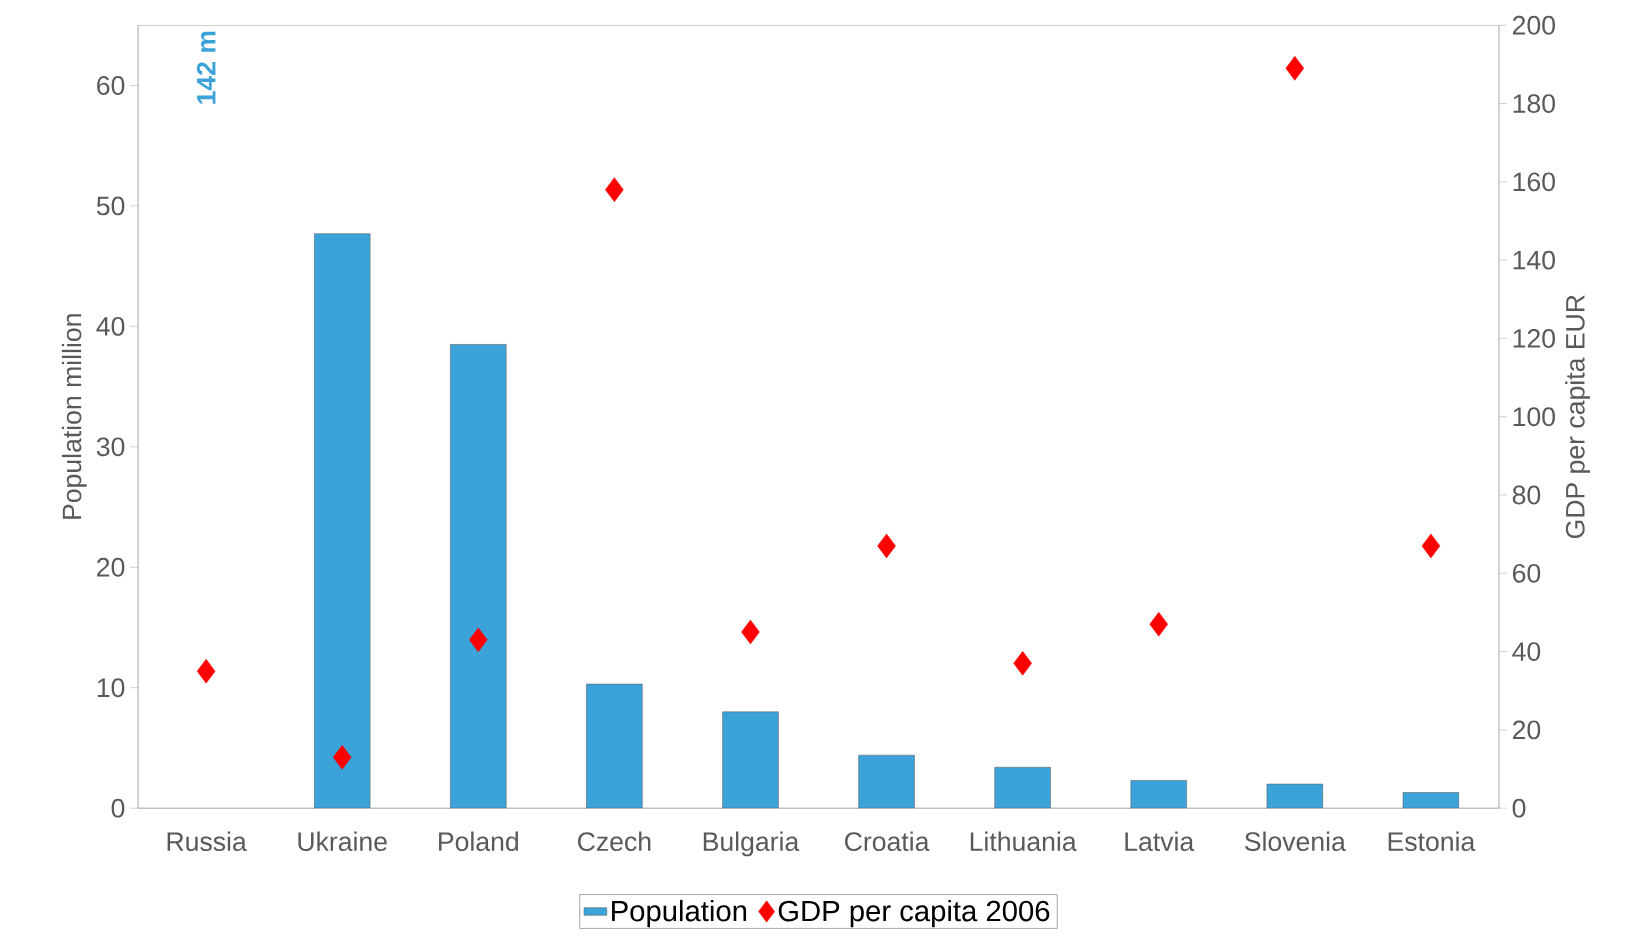 The image size is (1652, 950). Describe the element at coordinates (1160, 841) in the screenshot. I see `x-tick-label: Latvia` at that location.